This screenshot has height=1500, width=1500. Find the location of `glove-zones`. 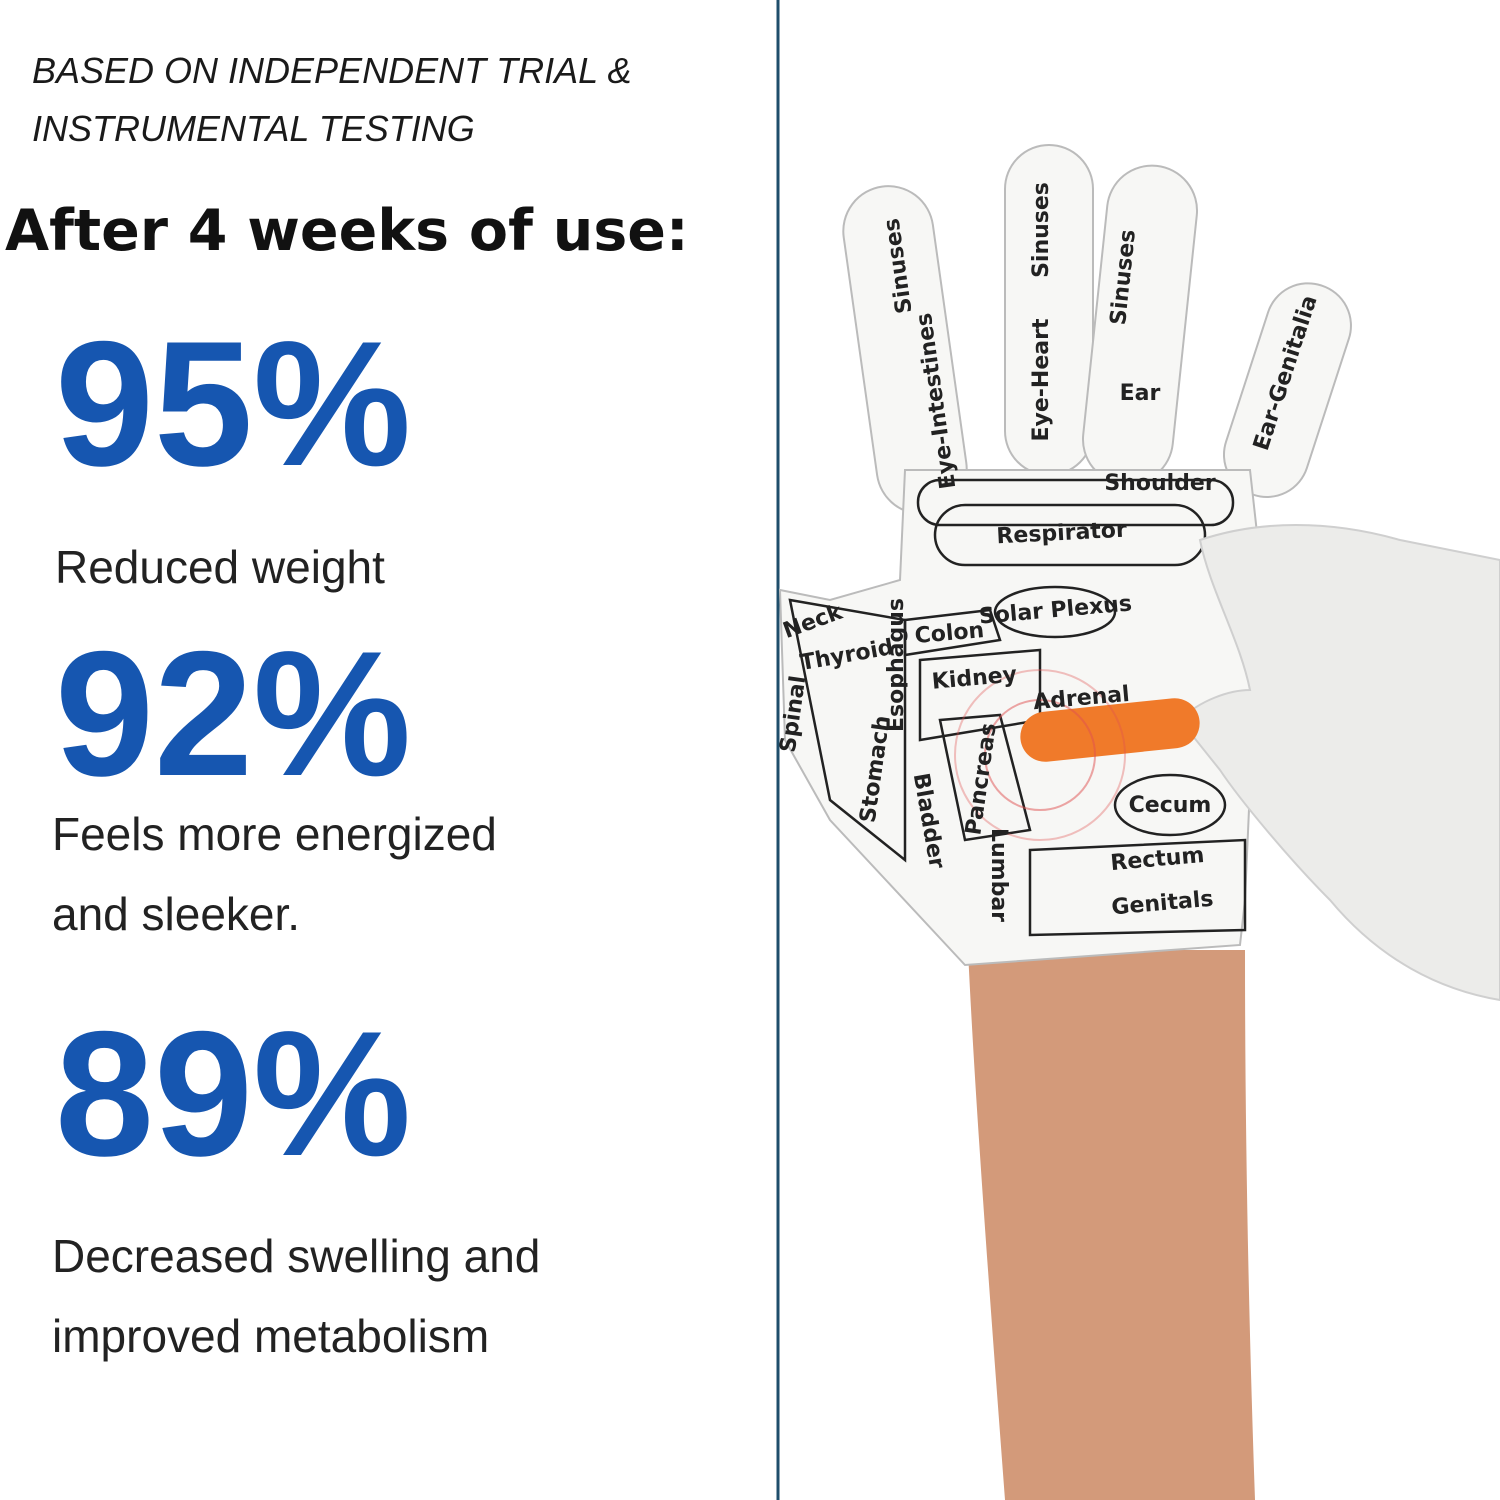

glove-zones is located at coordinates (1017, 707).